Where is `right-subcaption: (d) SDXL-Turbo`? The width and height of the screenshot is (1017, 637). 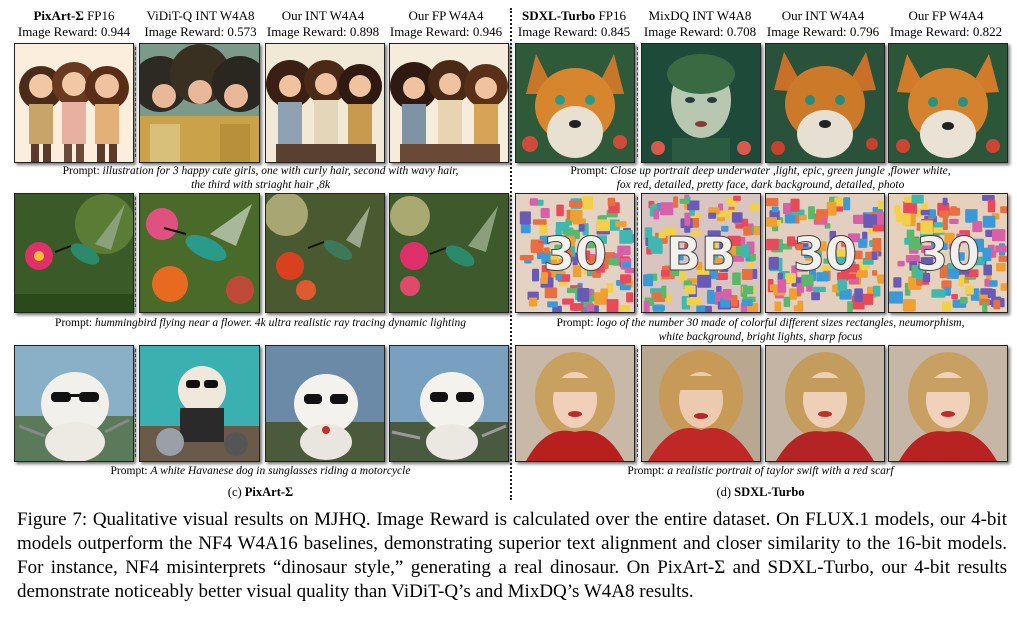 right-subcaption: (d) SDXL-Turbo is located at coordinates (760, 492).